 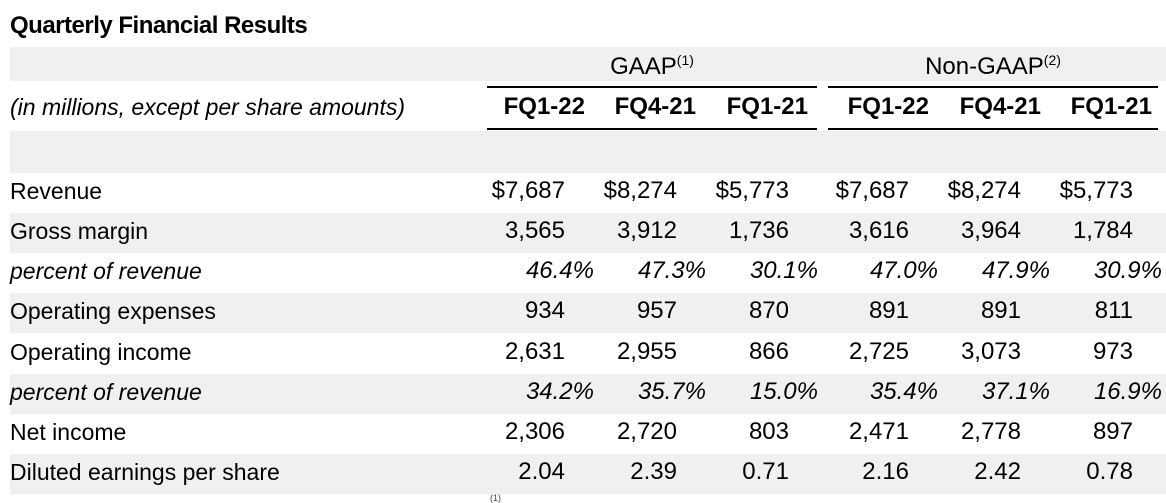 I want to click on table-cell: 3,565, so click(x=534, y=230).